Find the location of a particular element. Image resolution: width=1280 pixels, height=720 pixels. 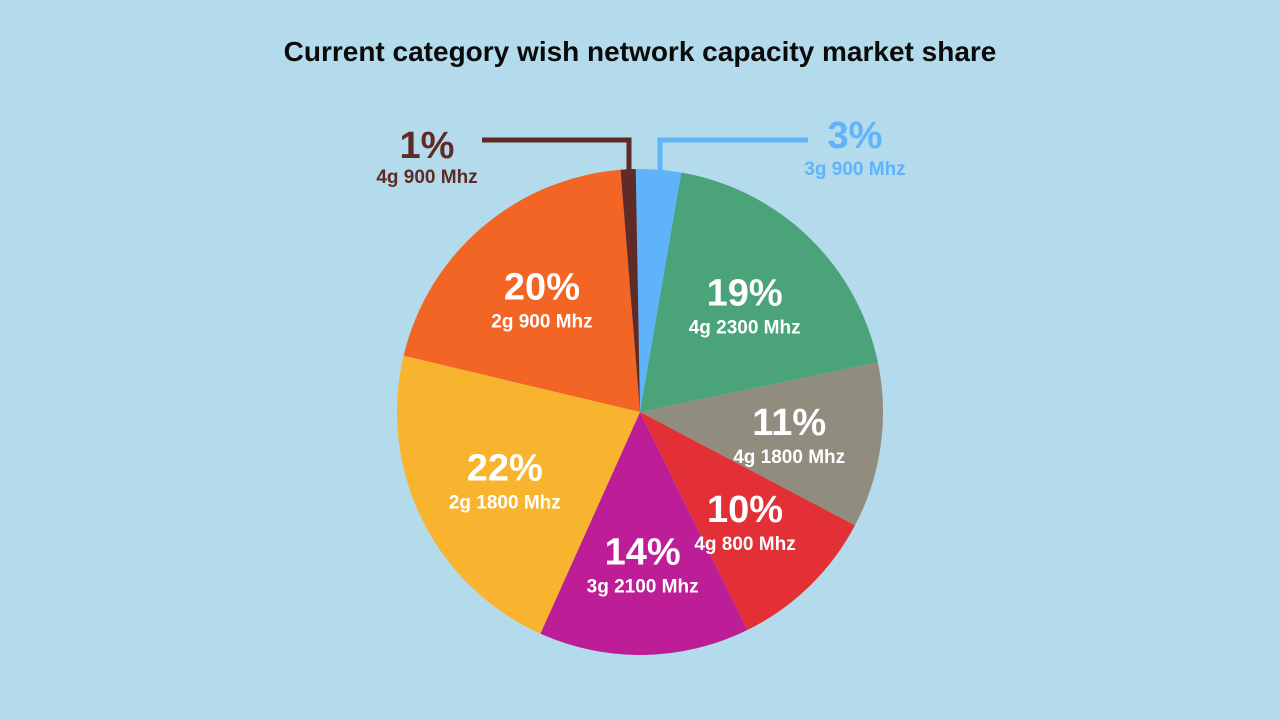

slice-category-label-4g-900-mhz: 4g 900 Mhz is located at coordinates (426, 177).